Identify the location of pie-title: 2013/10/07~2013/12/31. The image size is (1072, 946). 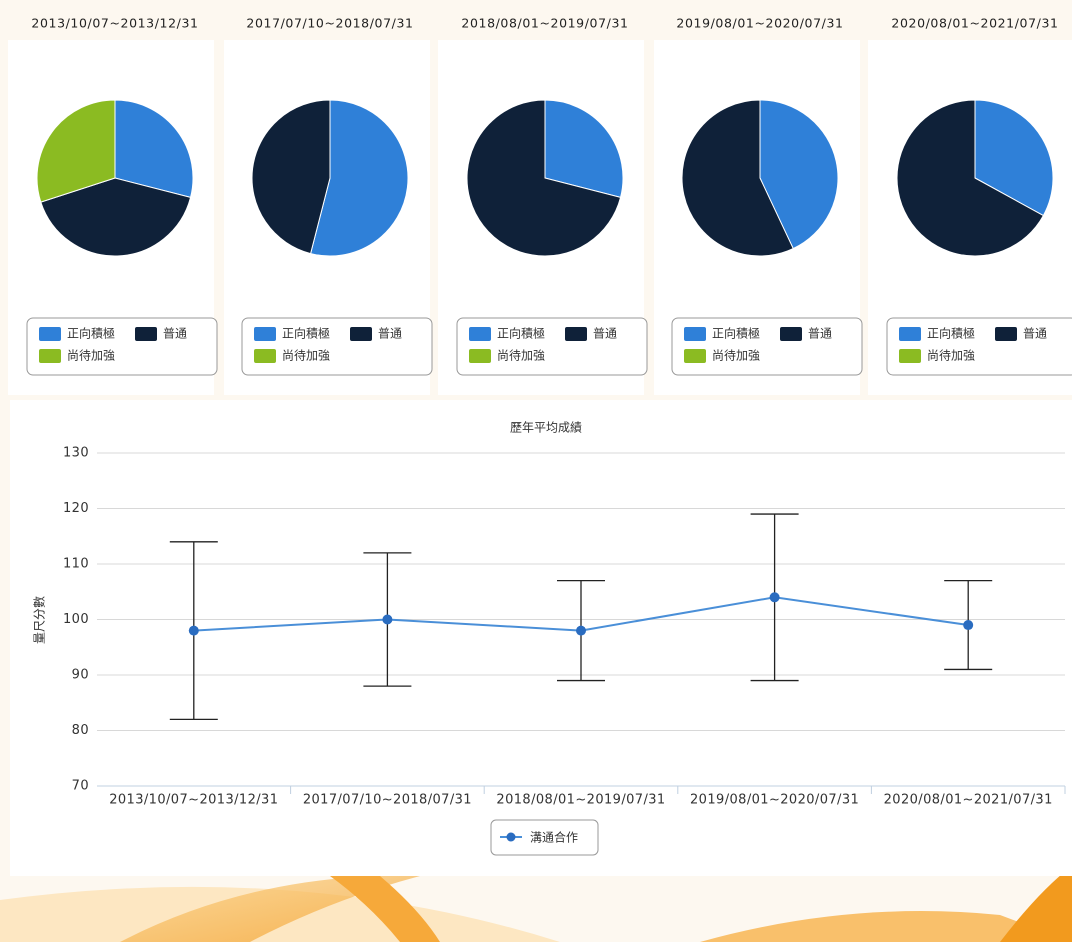
(114, 23).